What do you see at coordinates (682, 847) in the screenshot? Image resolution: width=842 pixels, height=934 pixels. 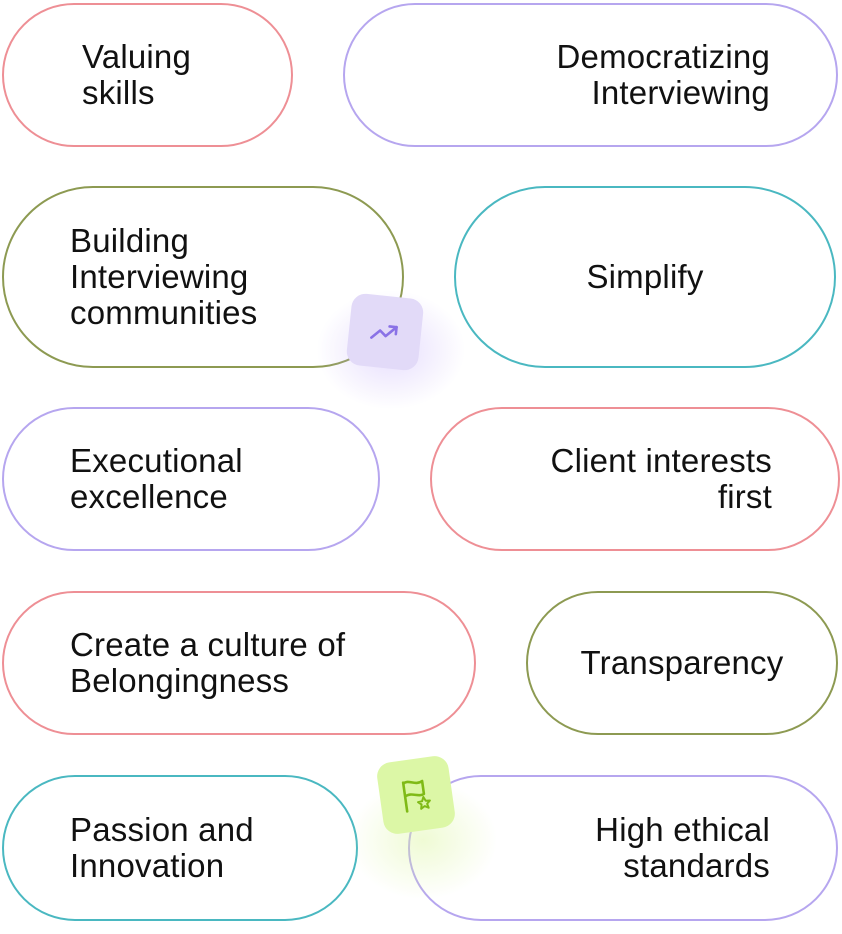 I see `value-label: High ethical standards` at bounding box center [682, 847].